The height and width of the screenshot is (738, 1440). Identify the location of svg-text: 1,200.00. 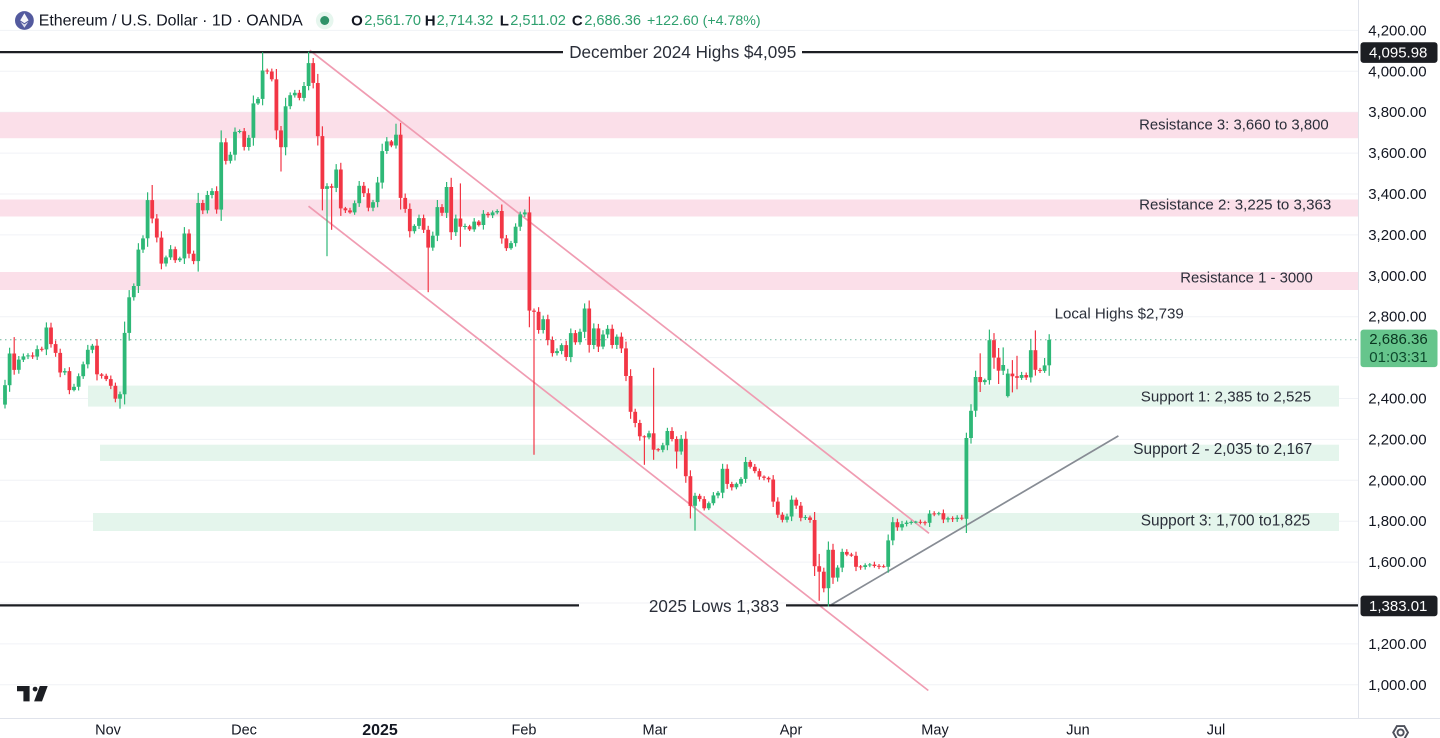
(1397, 644).